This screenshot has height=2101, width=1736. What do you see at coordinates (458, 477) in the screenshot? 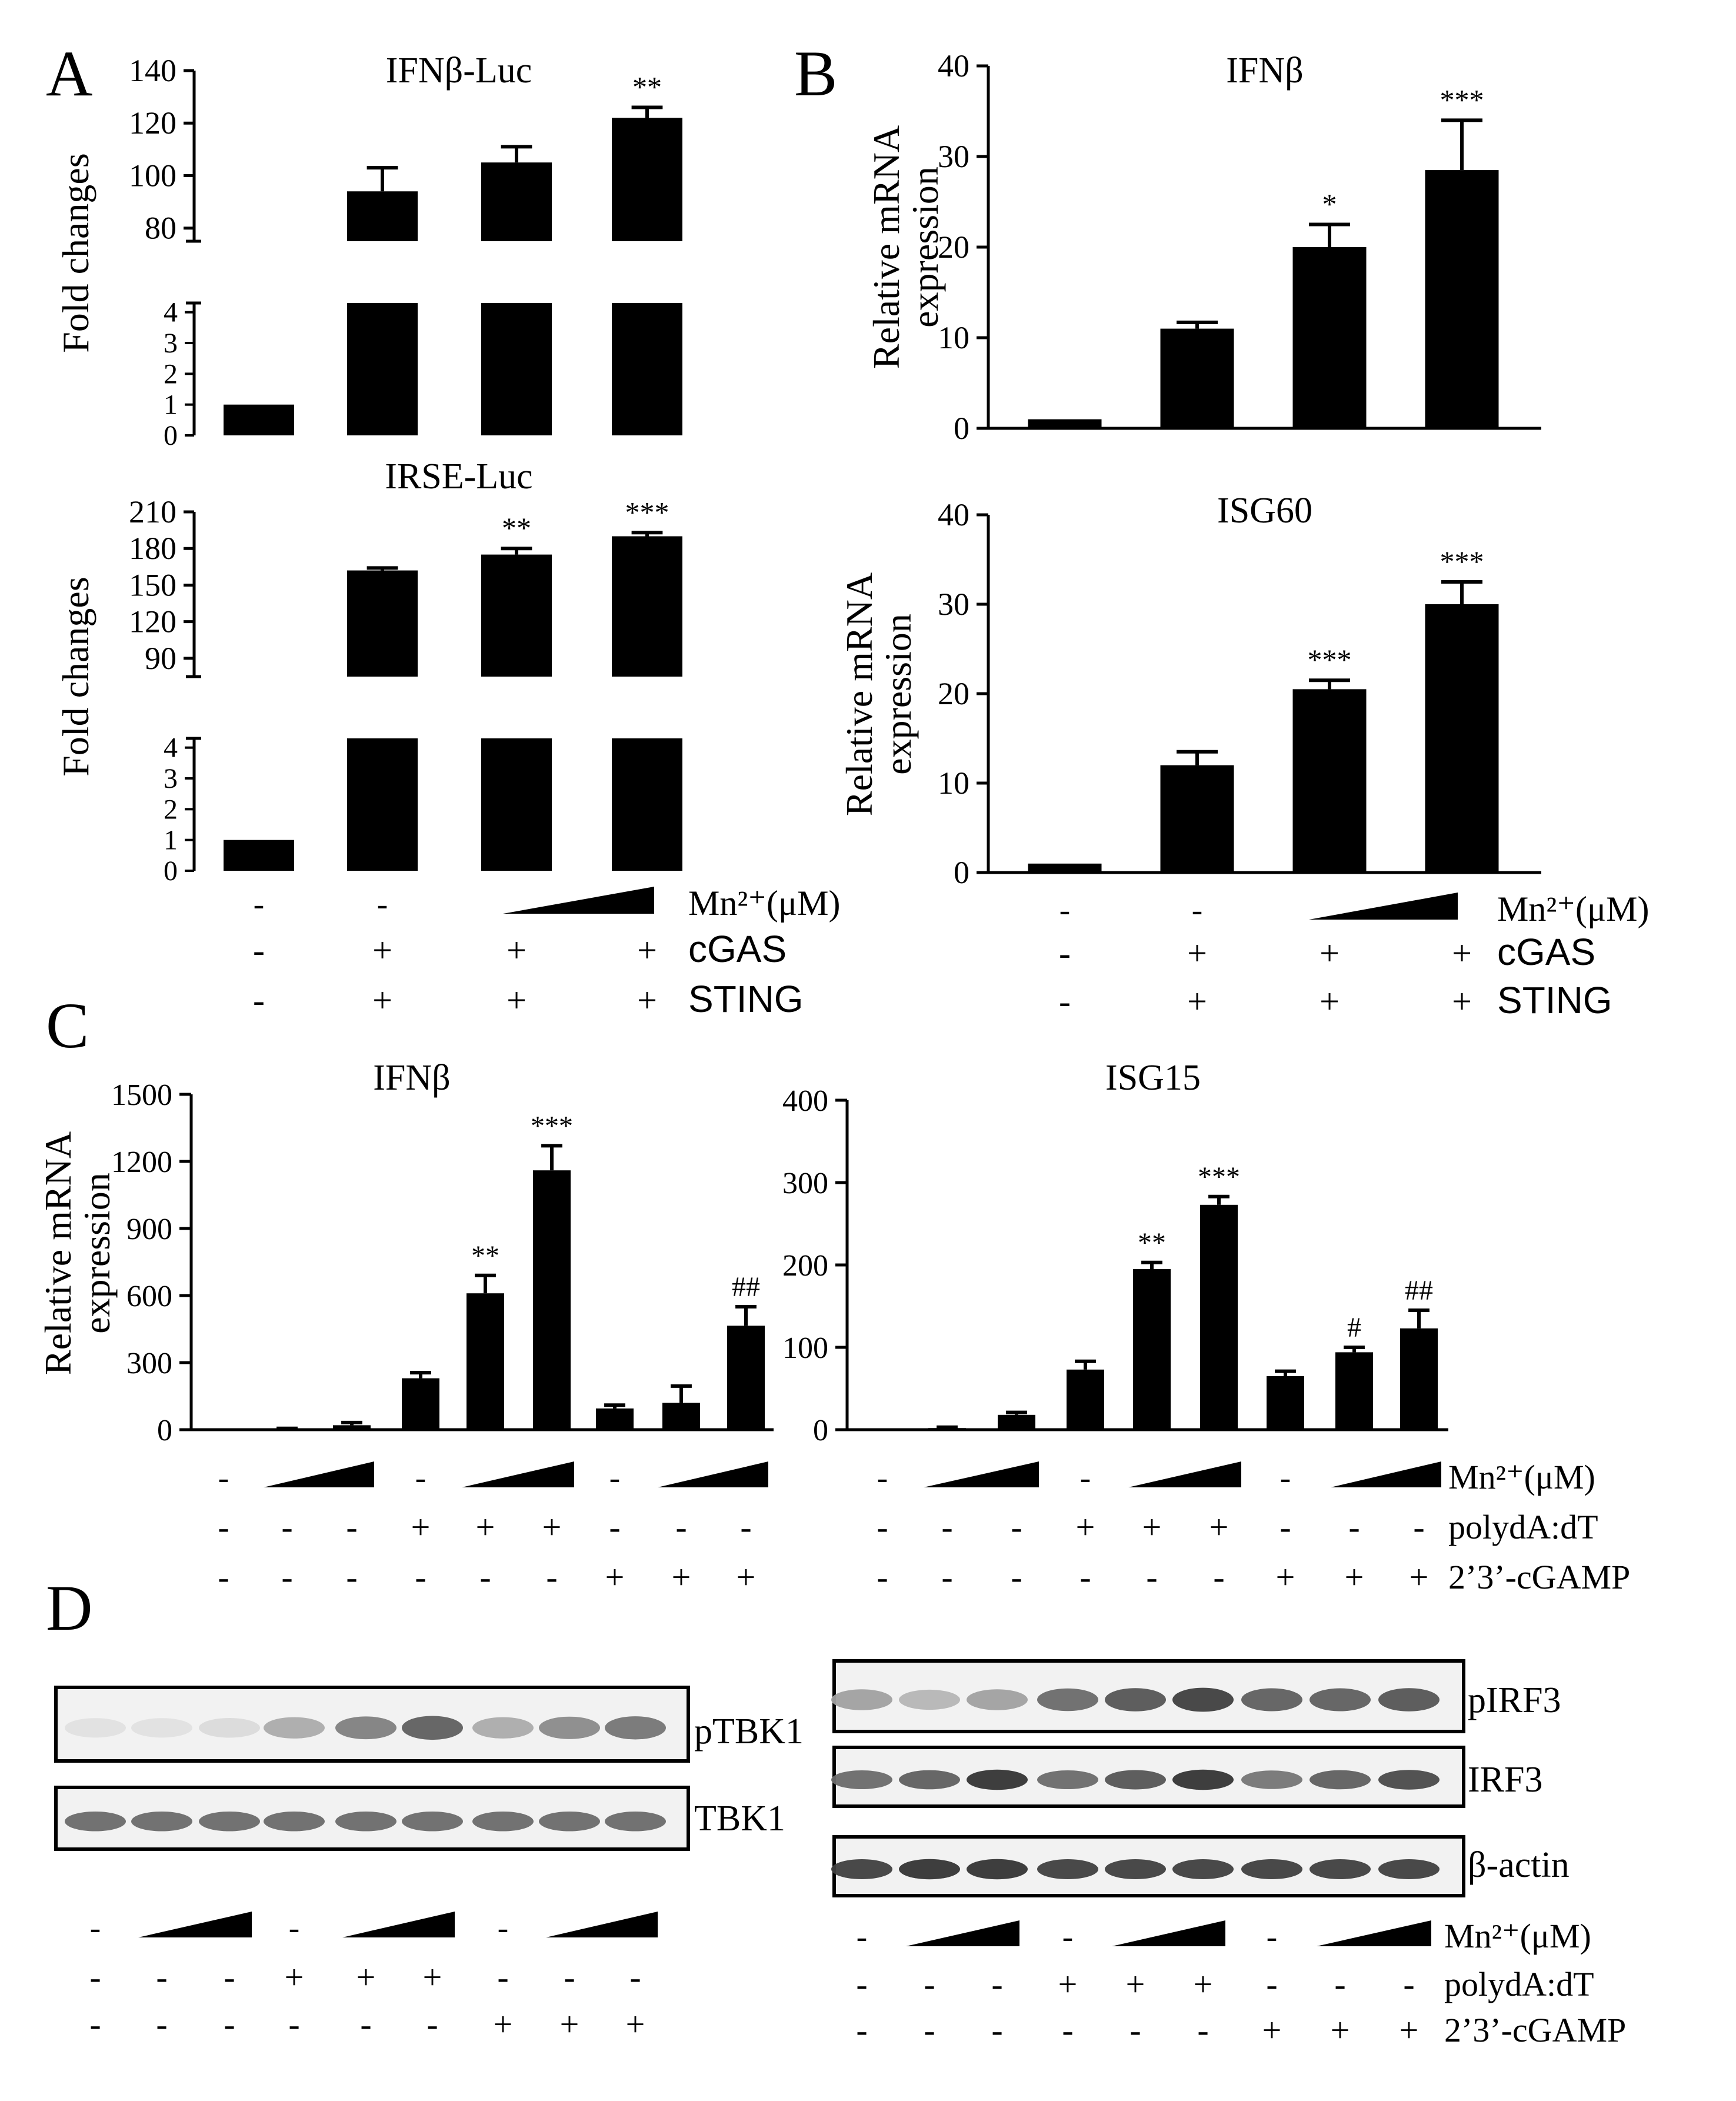
I see `chart-title: IRSE-Luc` at bounding box center [458, 477].